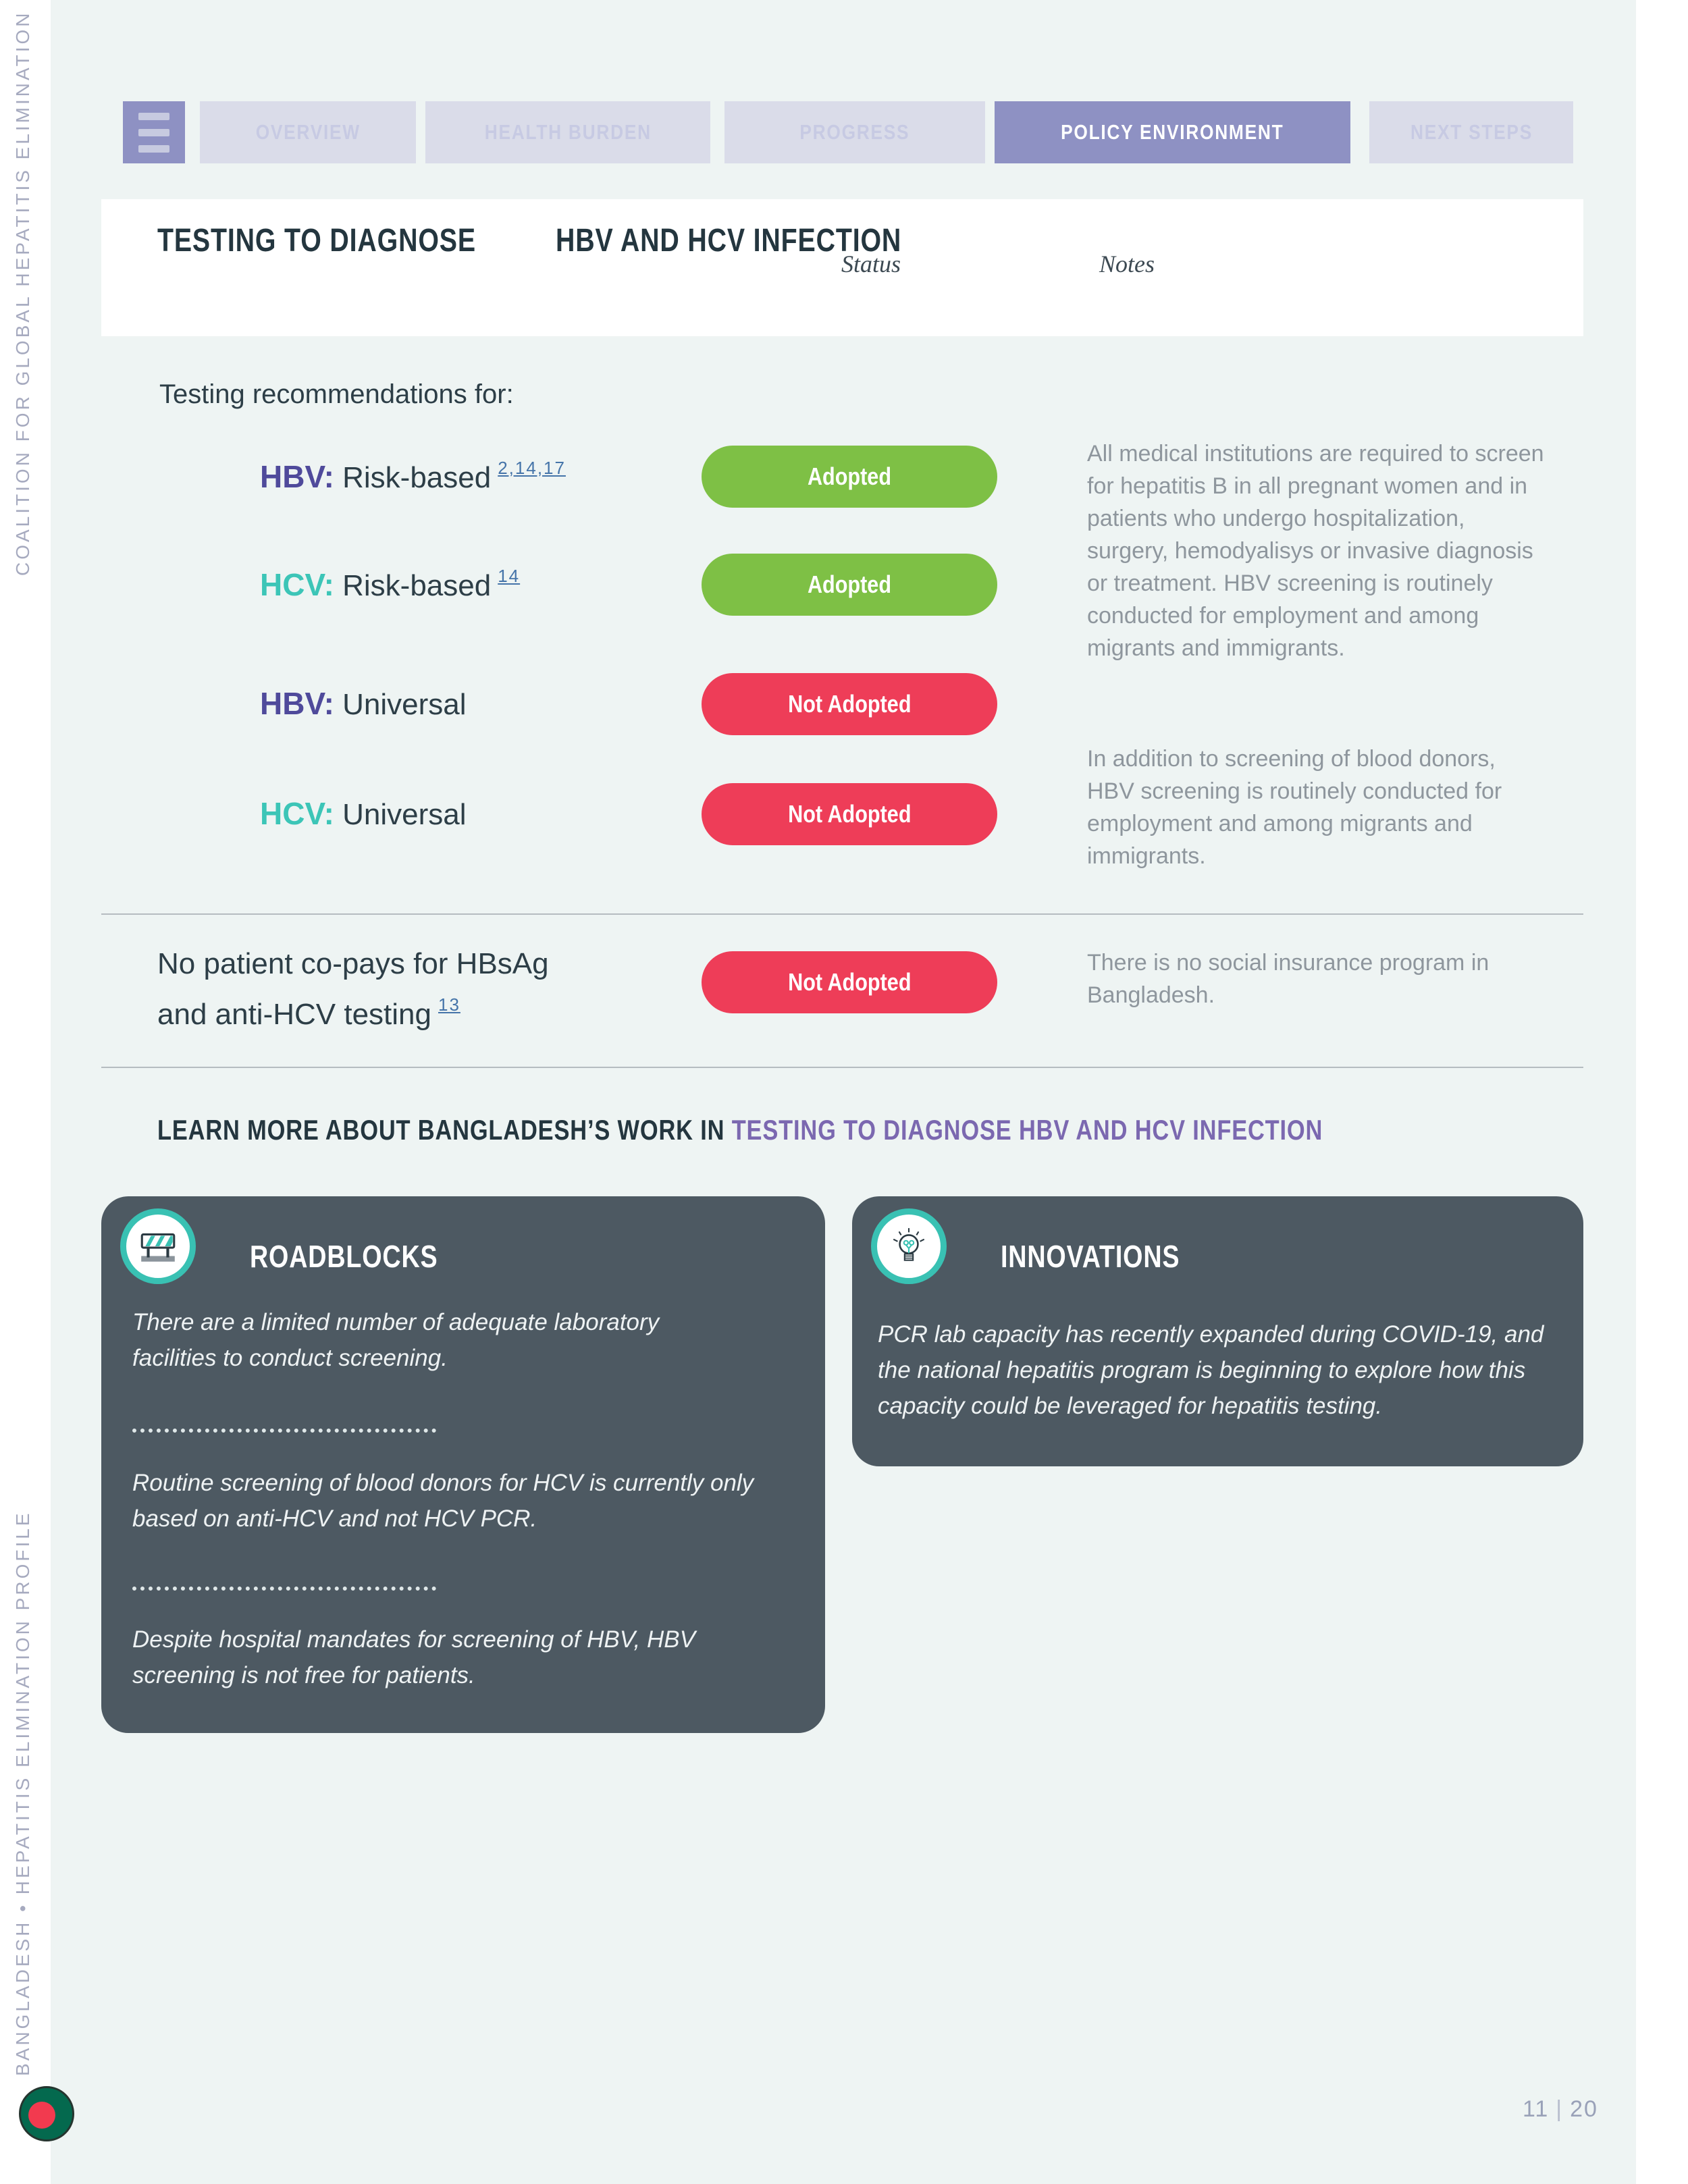  I want to click on lightbulb-icon, so click(909, 1246).